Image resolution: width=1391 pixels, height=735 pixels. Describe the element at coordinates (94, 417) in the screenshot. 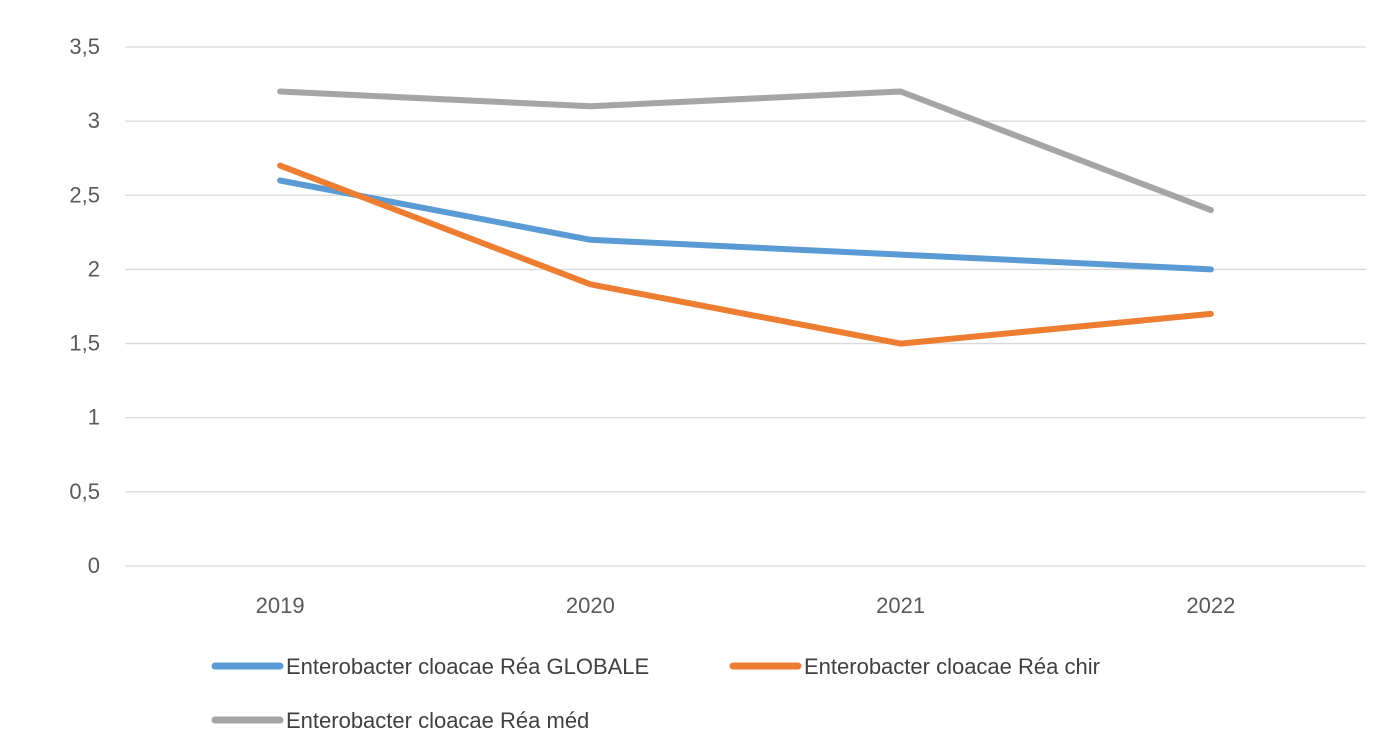

I see `y-tick-label: 1` at that location.